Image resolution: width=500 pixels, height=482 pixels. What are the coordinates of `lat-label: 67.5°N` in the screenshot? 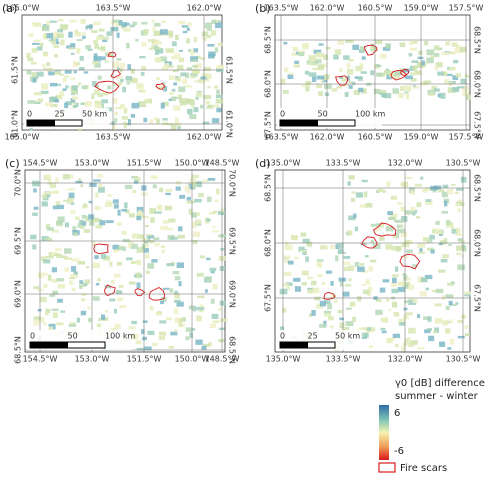 It's located at (477, 298).